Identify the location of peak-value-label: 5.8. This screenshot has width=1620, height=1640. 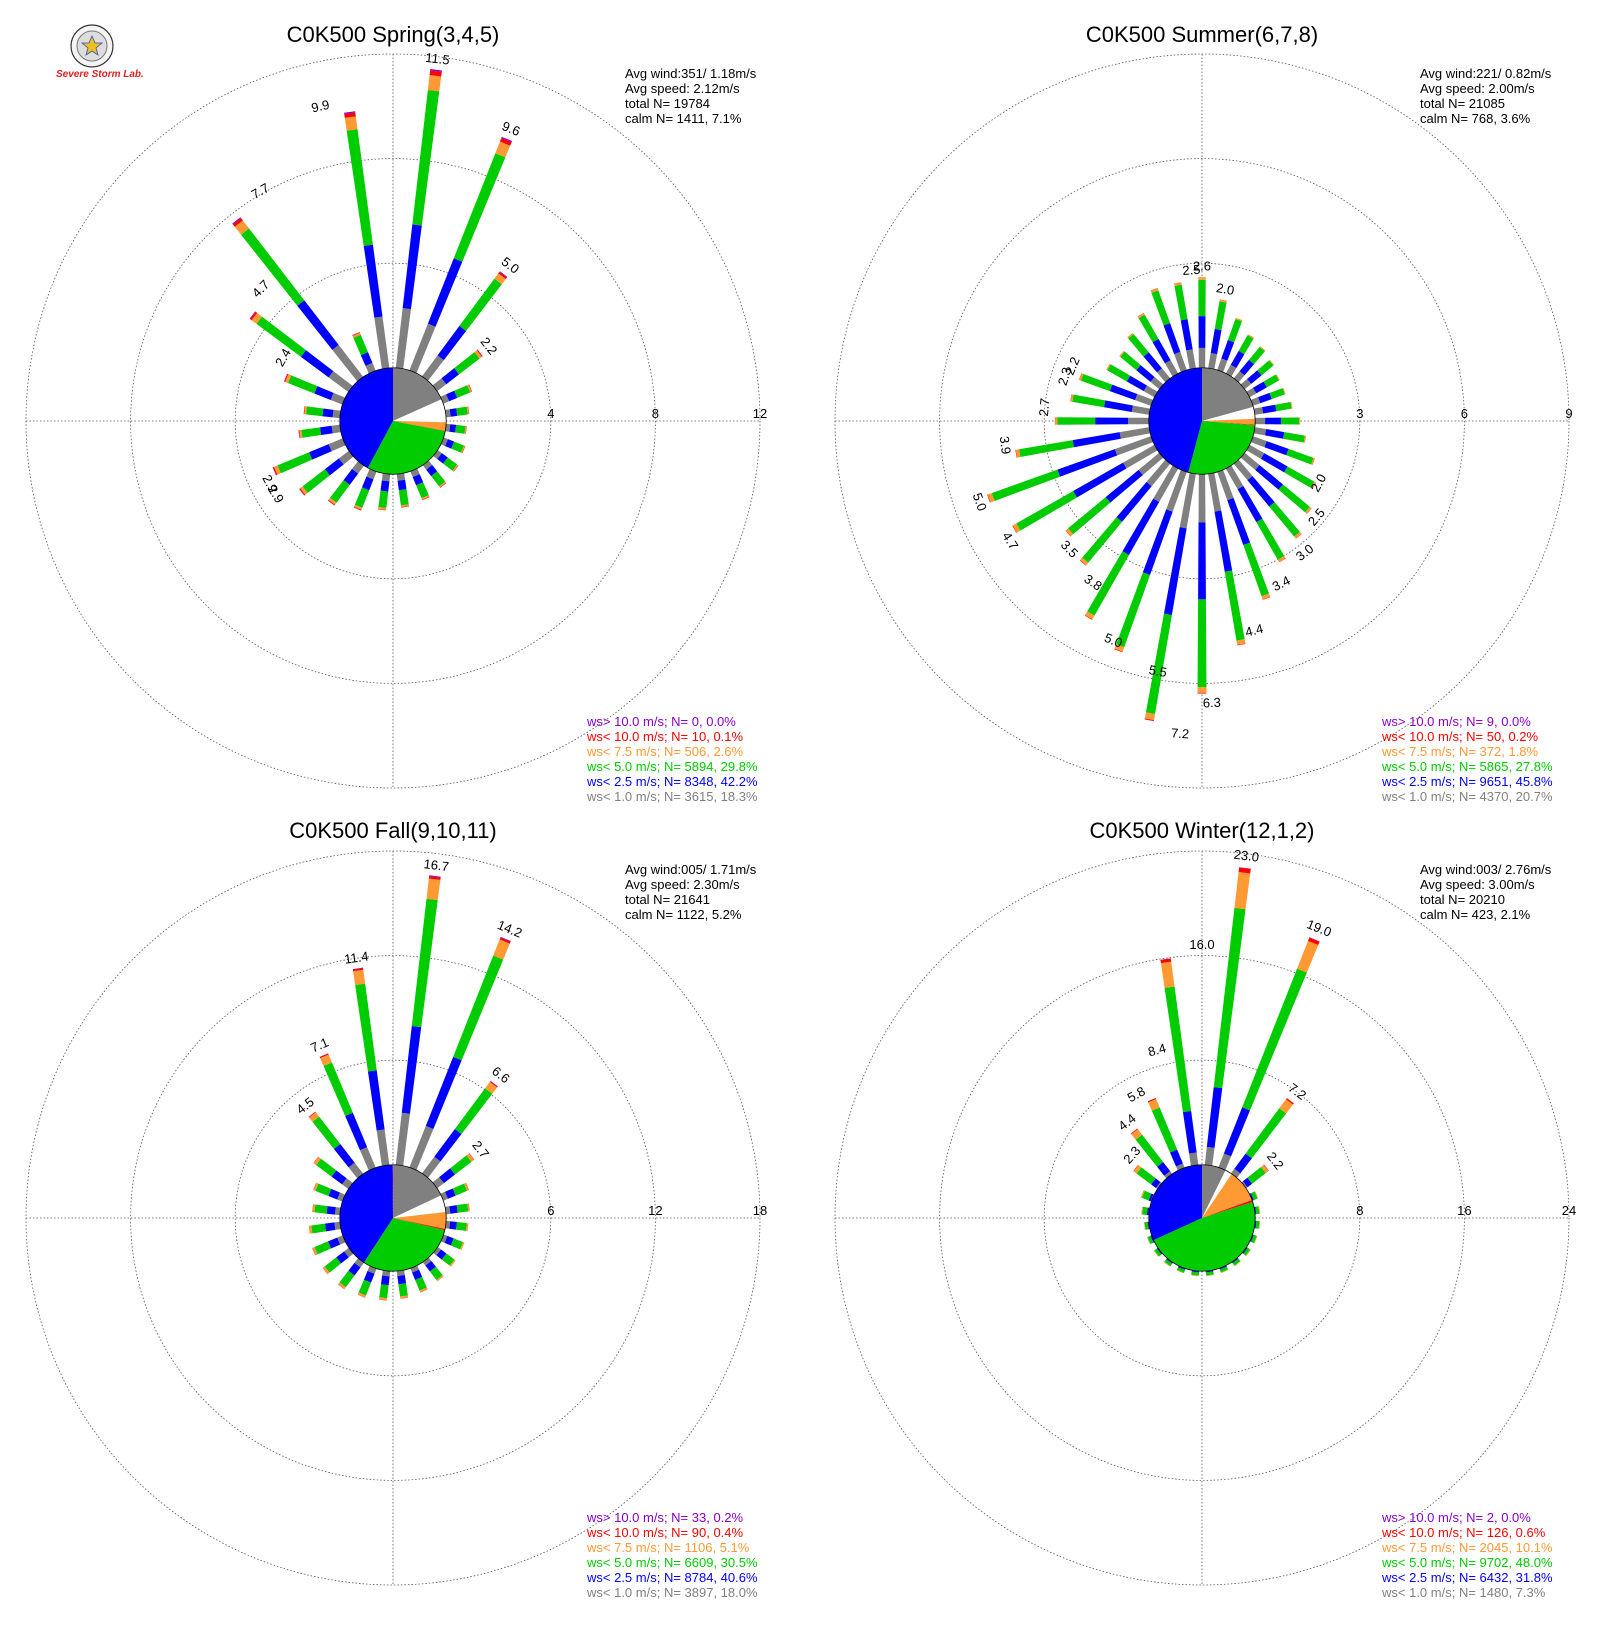
(1136, 1094).